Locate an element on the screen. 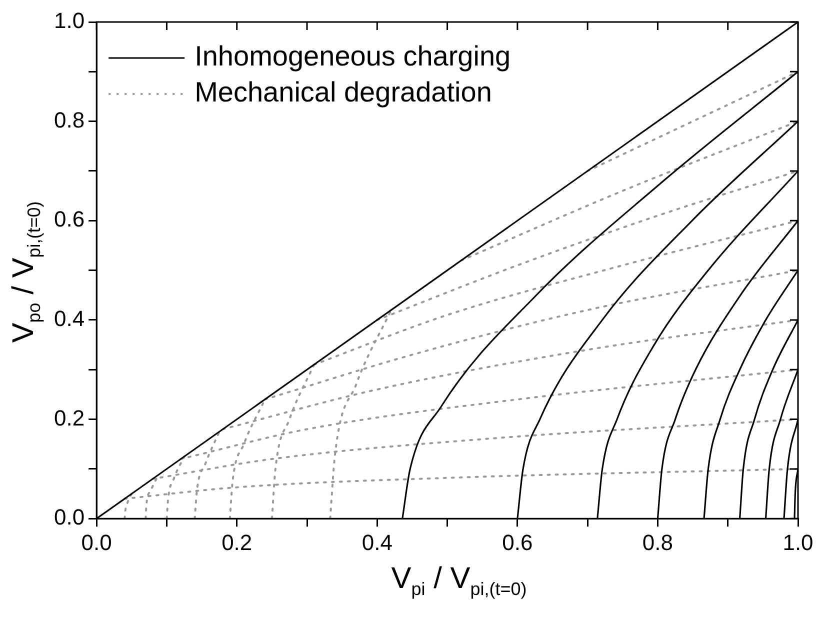  y-tick-label: 0.2 is located at coordinates (69, 417).